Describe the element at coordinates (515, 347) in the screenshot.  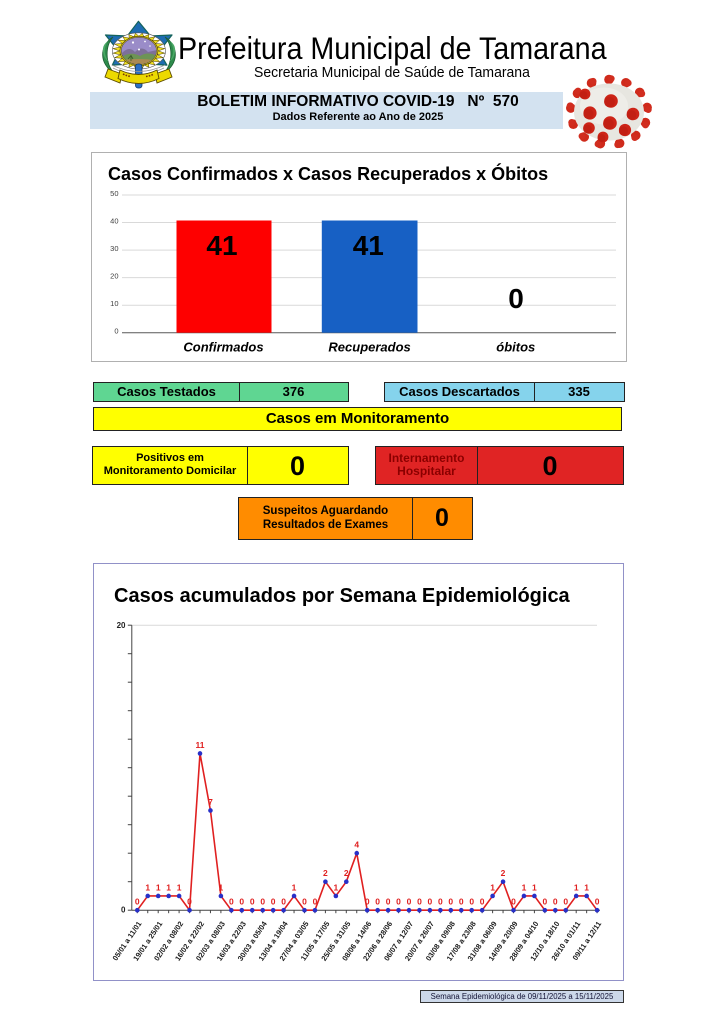
I see `svg-text: óbitos` at that location.